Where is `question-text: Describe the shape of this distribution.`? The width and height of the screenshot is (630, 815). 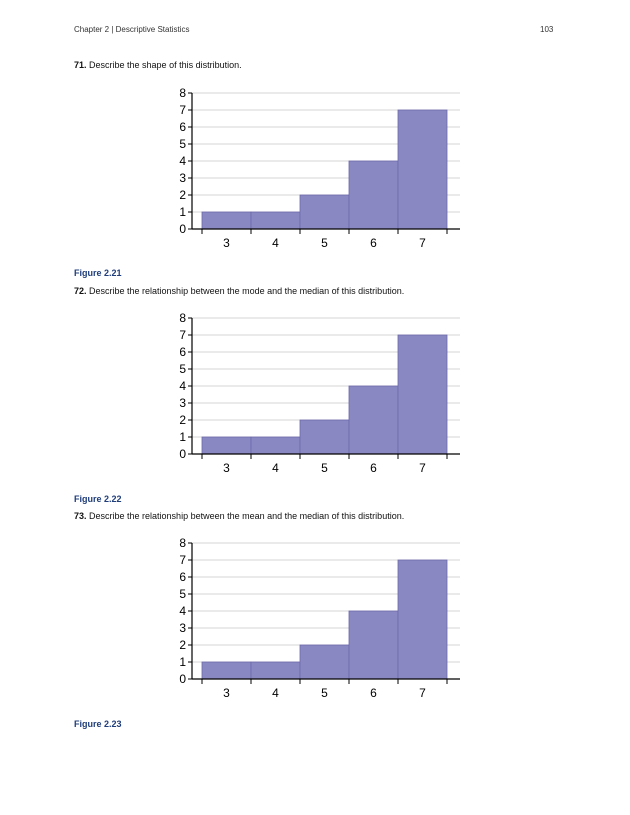
question-text: Describe the shape of this distribution. is located at coordinates (164, 65).